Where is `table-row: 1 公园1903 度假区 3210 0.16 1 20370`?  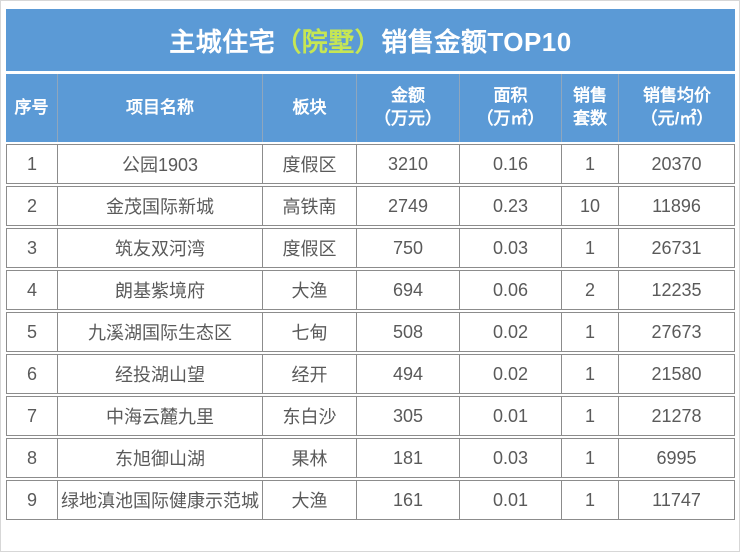 table-row: 1 公园1903 度假区 3210 0.16 1 20370 is located at coordinates (370, 164).